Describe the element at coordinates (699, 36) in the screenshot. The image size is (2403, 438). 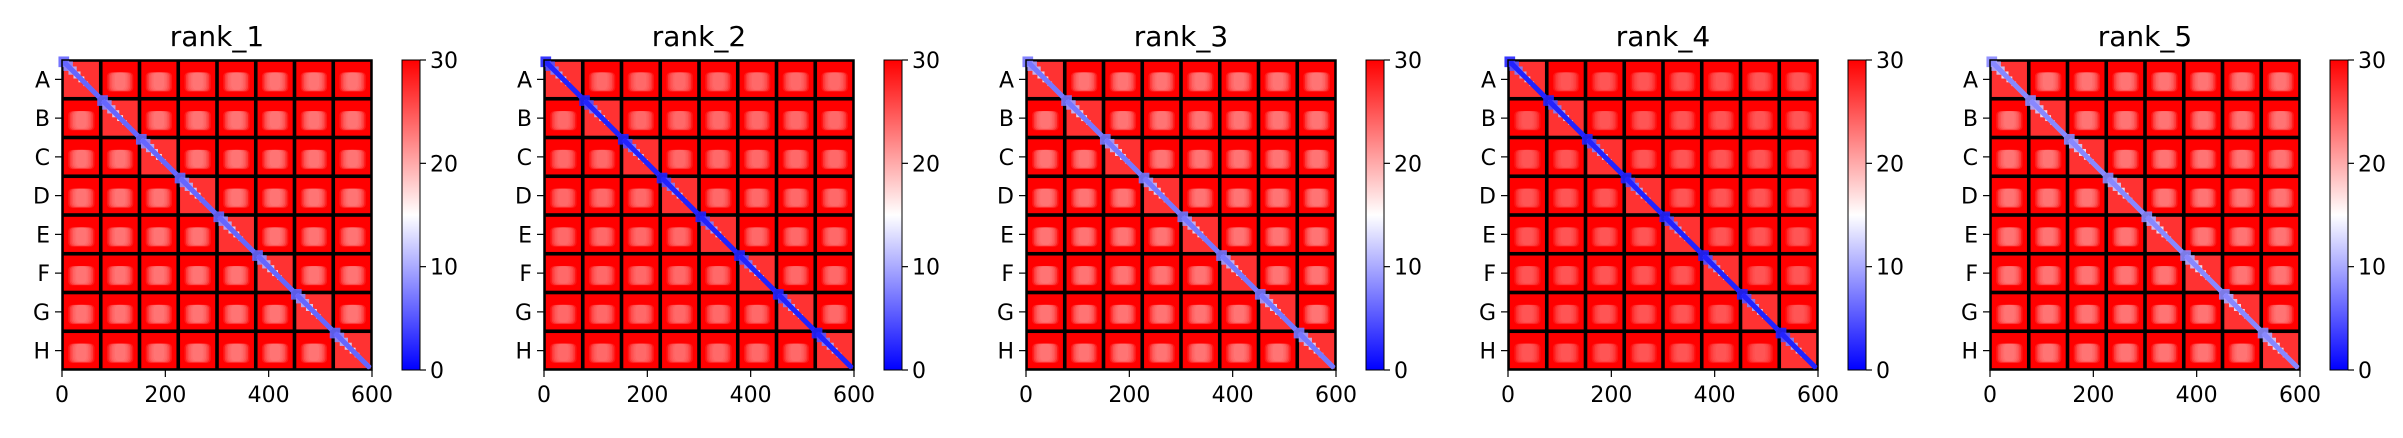
I see `panel-title: rank_2` at that location.